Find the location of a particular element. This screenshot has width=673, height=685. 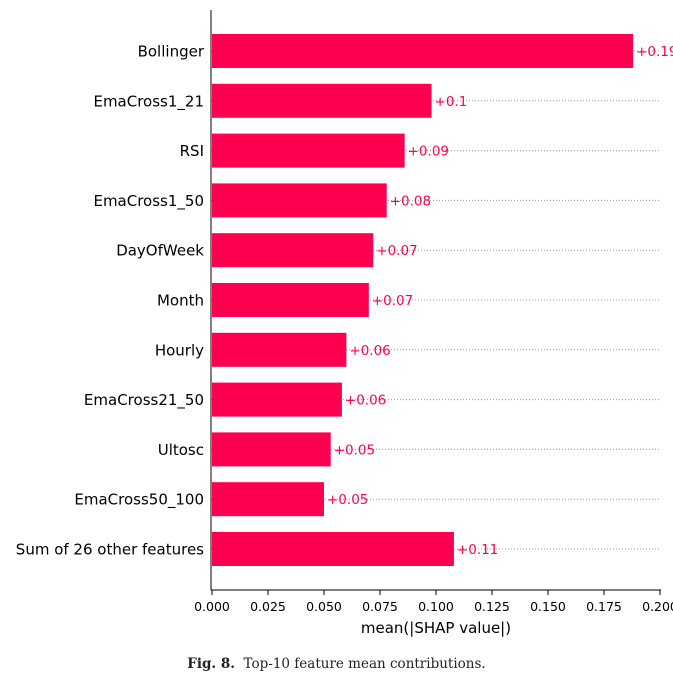

x-axis-title: mean(|SHAP value|) is located at coordinates (436, 628).